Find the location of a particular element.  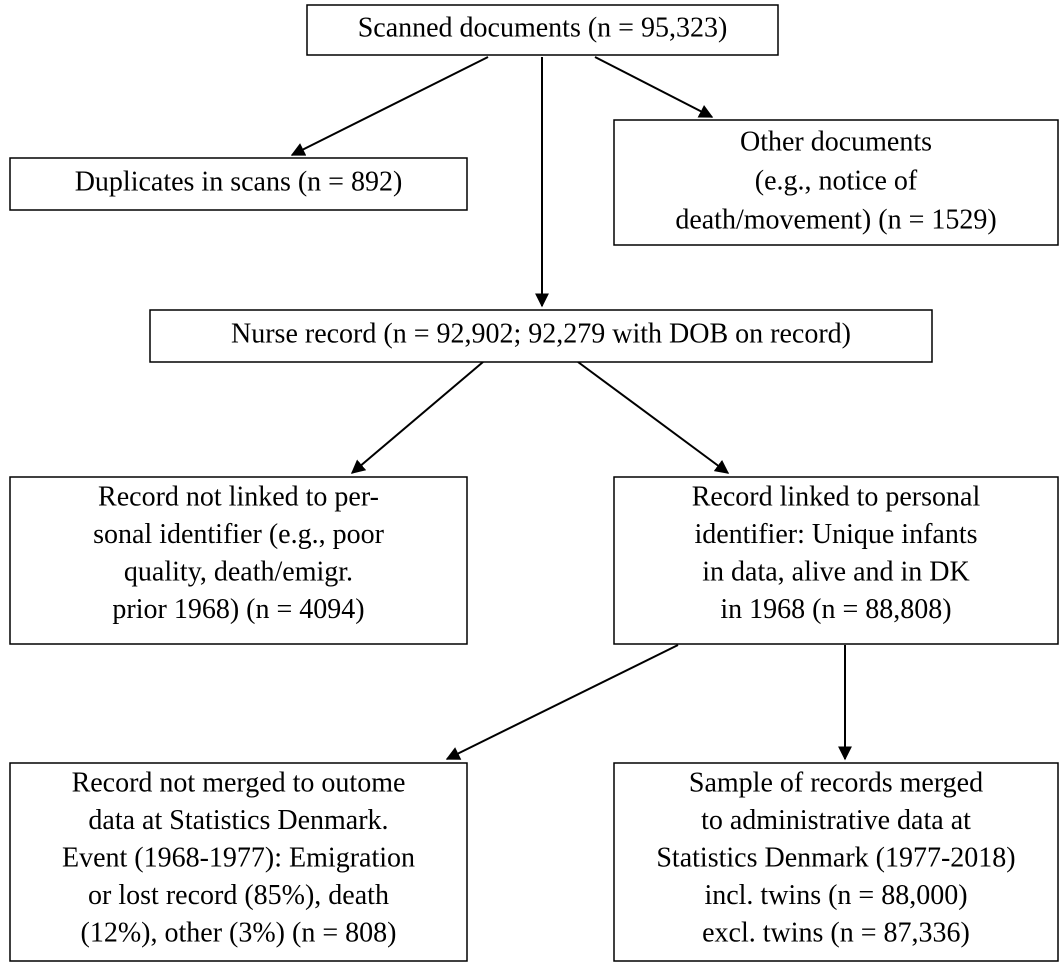

node-label: Other documents is located at coordinates (836, 141).